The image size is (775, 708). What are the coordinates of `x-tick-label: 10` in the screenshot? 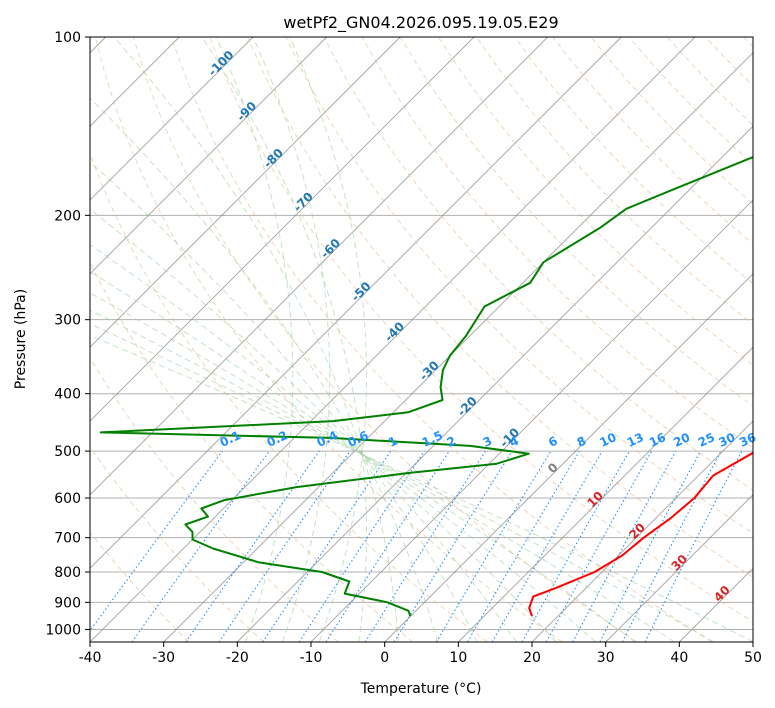 It's located at (458, 658).